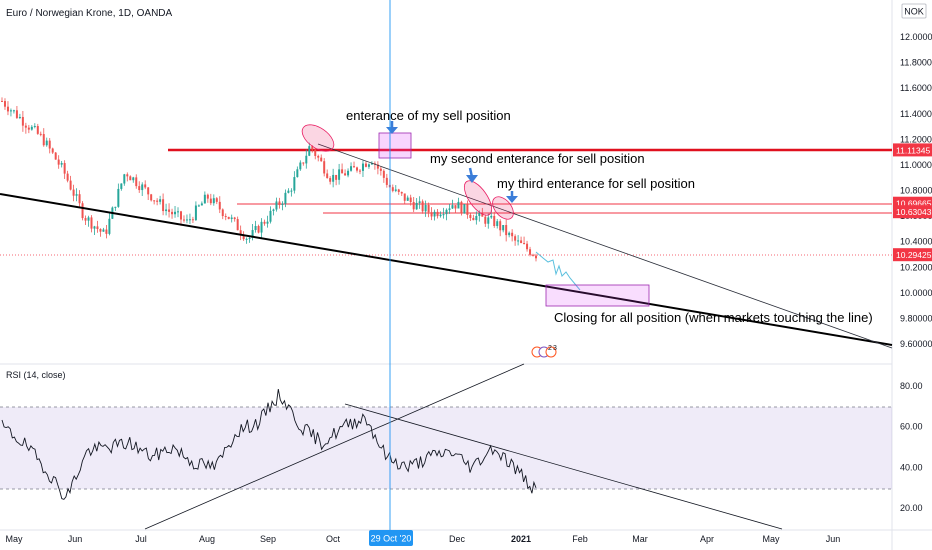 This screenshot has height=550, width=932. I want to click on svg-text: 2, so click(550, 348).